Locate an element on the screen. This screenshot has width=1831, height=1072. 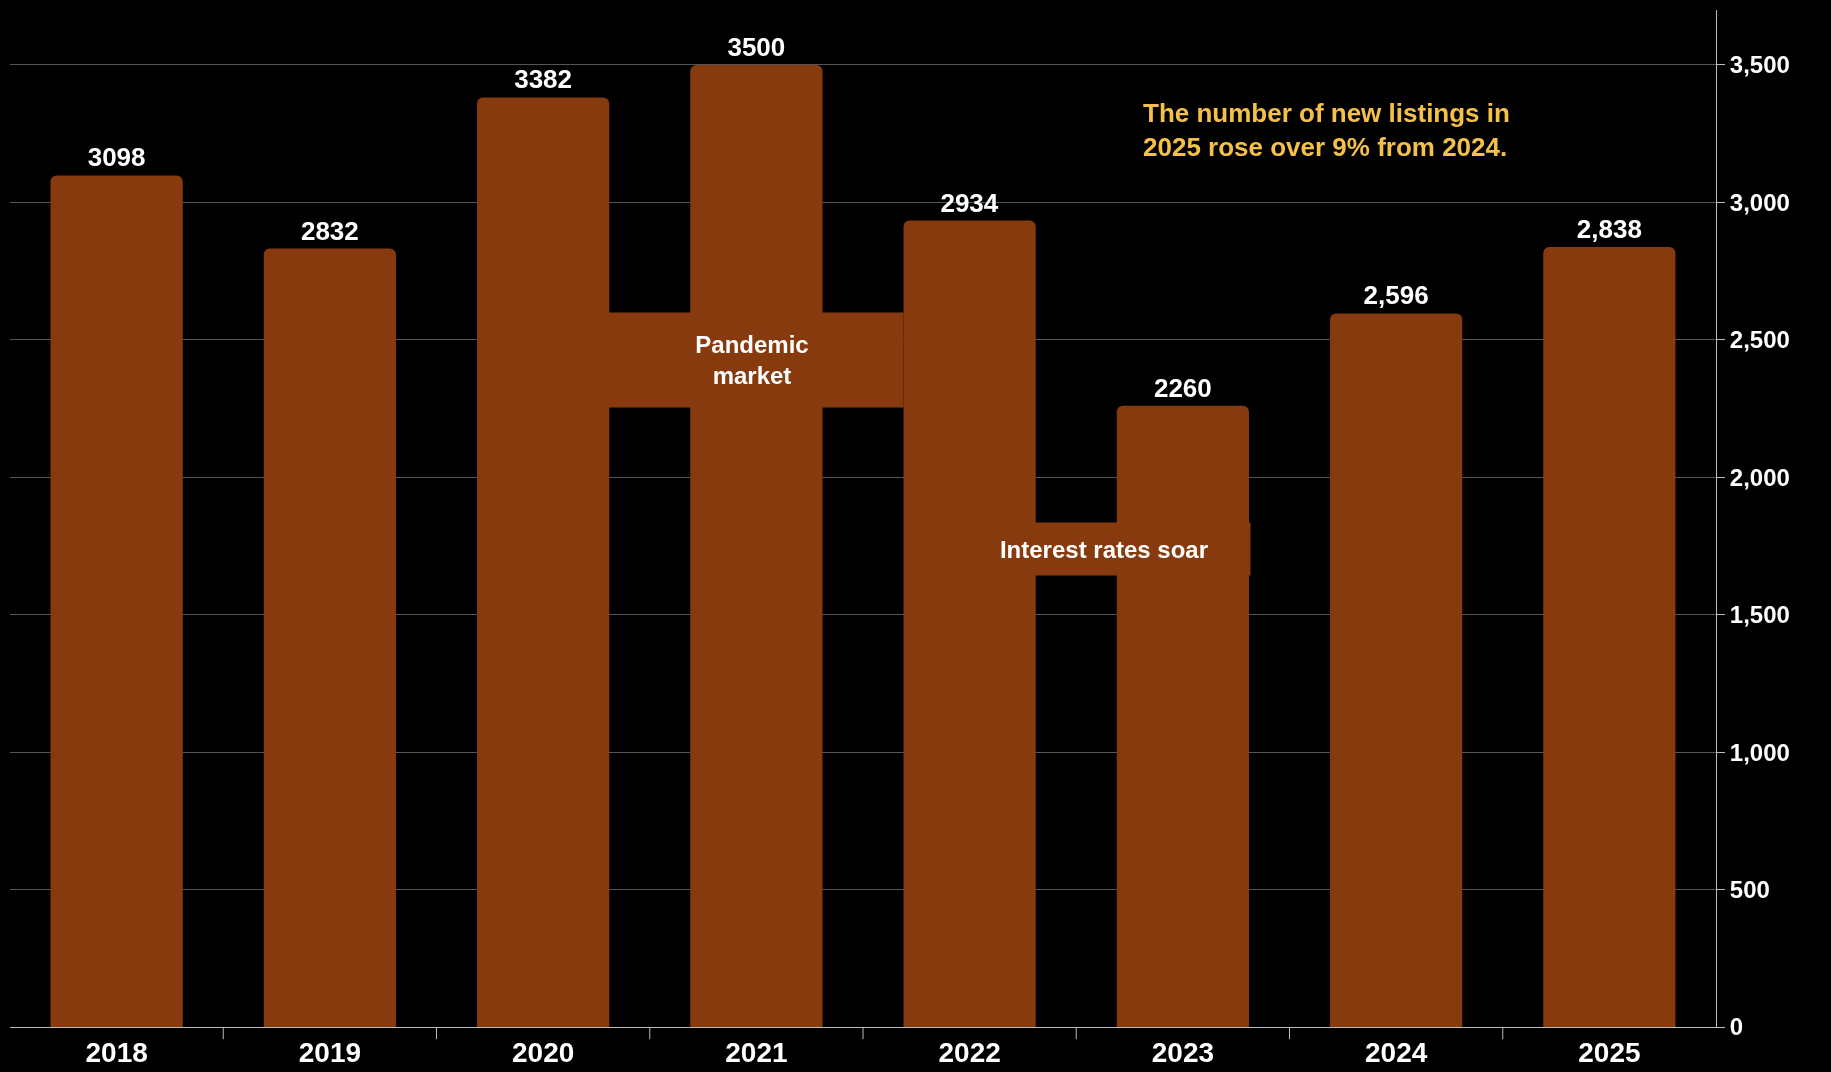
x-tick-label: 2025 is located at coordinates (1609, 1052).